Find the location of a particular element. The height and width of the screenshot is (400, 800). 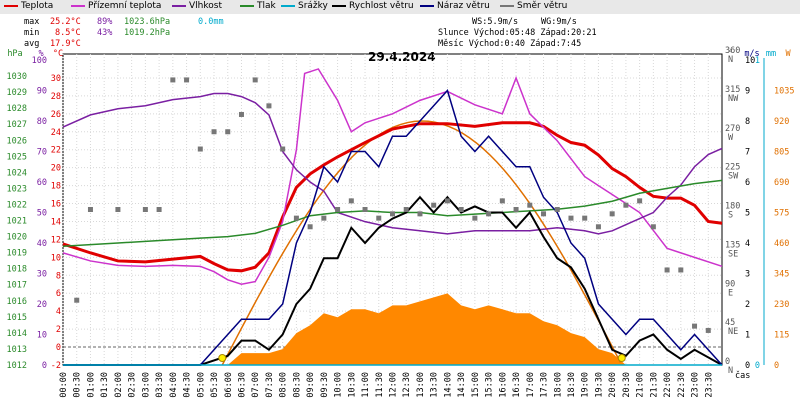

tick-pressure-1: 1013 is located at coordinates (17, 350).